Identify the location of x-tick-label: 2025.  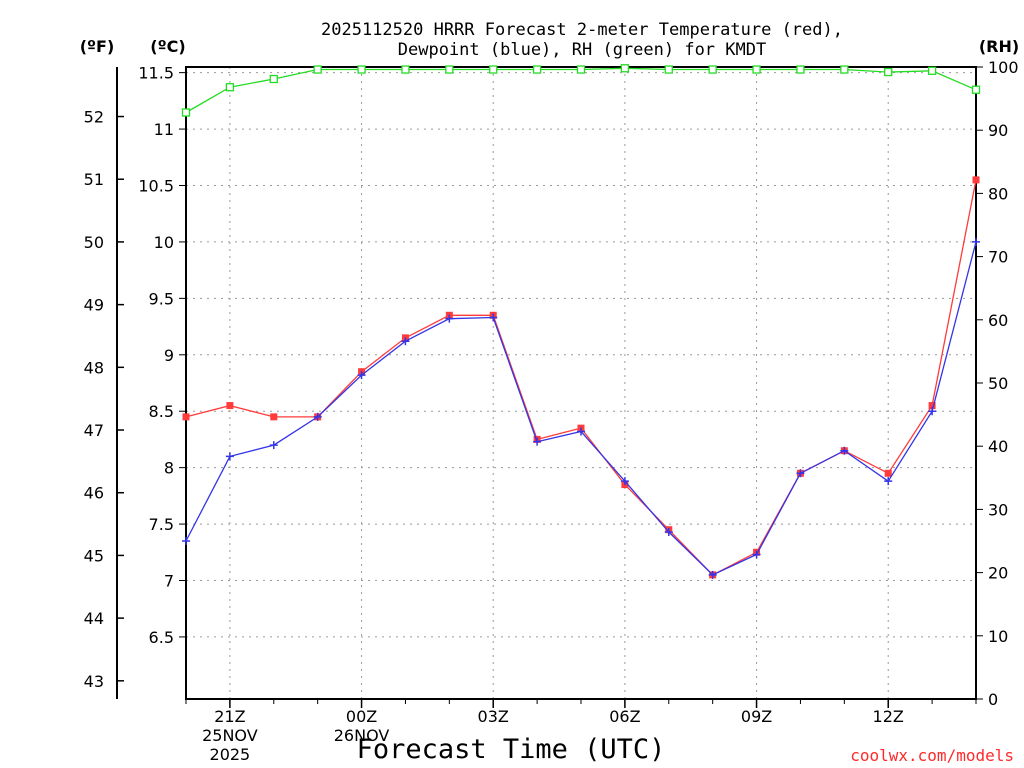
(230, 754).